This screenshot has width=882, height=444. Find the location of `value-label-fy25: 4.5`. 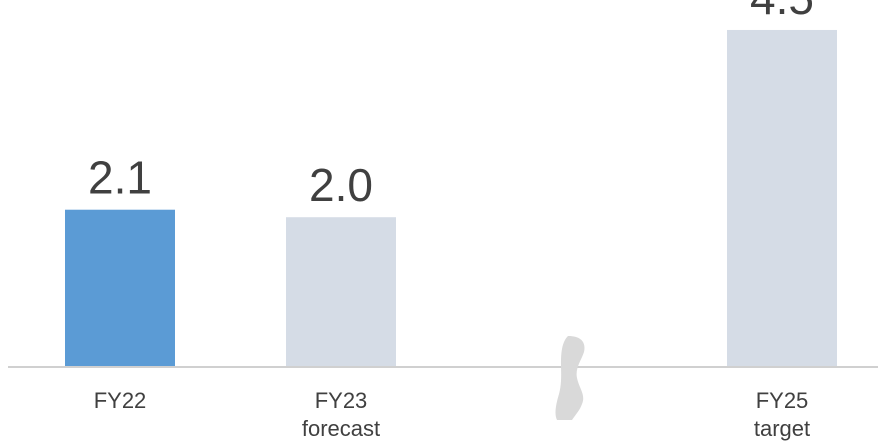

value-label-fy25: 4.5 is located at coordinates (782, 12).